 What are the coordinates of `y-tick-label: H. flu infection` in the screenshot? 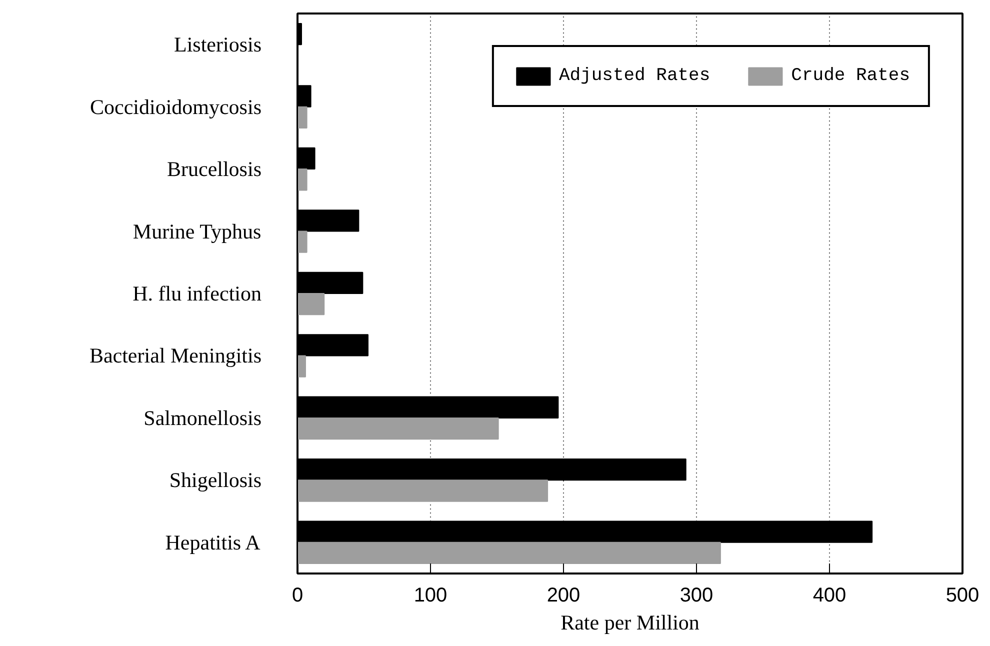 It's located at (197, 294).